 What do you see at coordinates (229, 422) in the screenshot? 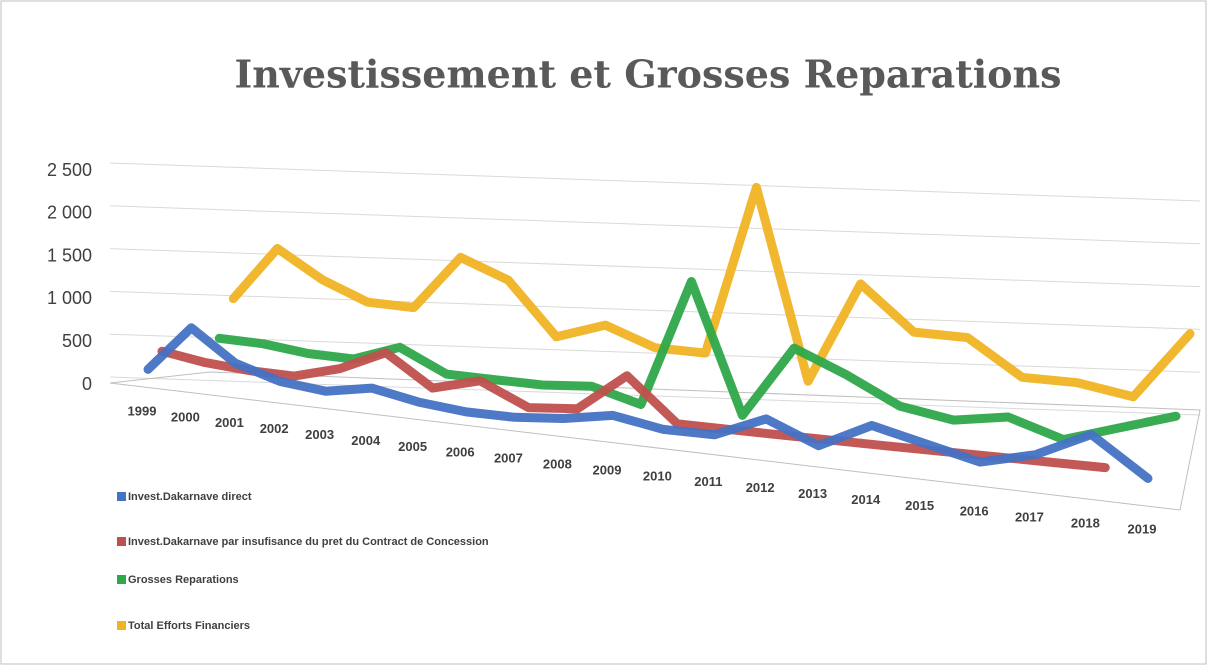
I see `x-tick-label: 2001` at bounding box center [229, 422].